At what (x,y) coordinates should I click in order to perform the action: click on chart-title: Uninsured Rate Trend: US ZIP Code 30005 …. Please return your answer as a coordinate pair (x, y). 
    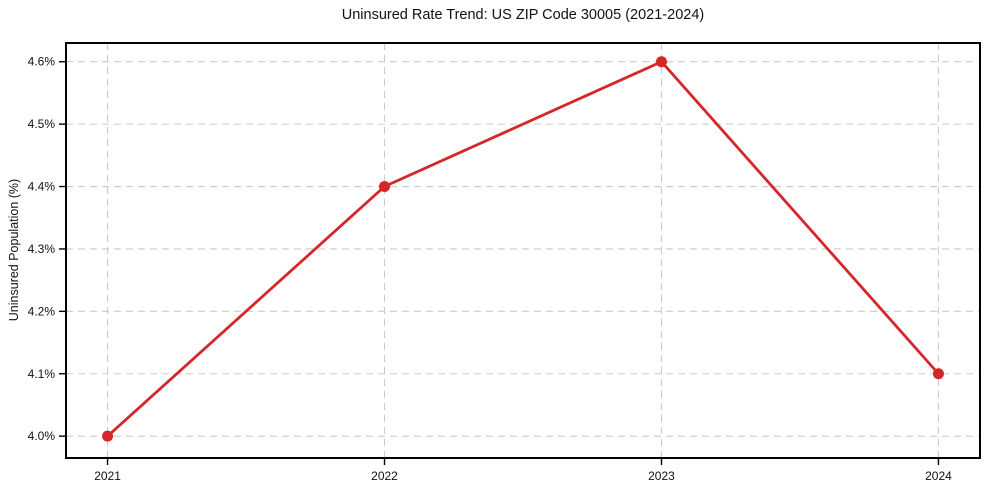
    Looking at the image, I should click on (523, 15).